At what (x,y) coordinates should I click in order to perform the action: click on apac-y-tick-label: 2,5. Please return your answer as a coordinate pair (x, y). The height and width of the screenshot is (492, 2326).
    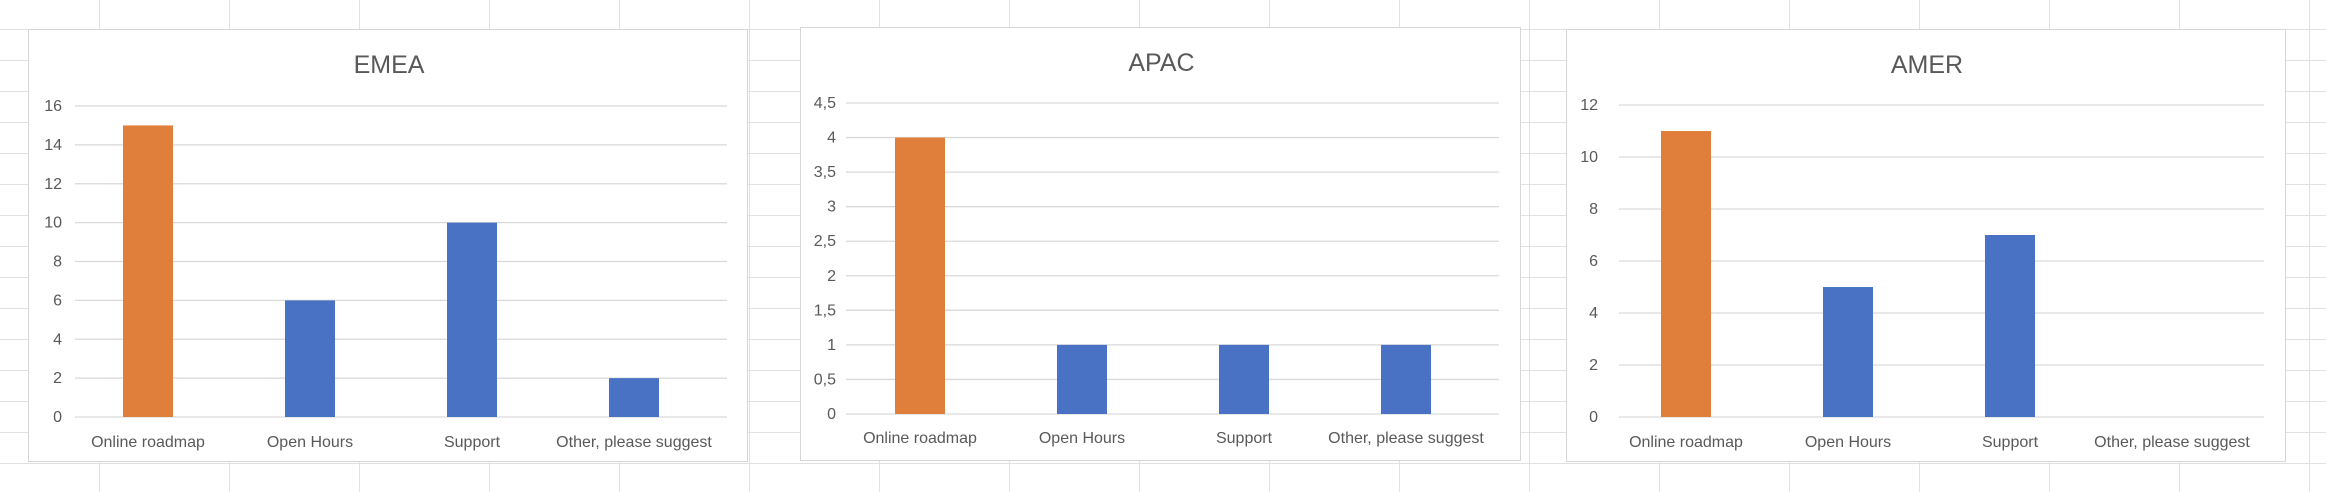
    Looking at the image, I should click on (825, 241).